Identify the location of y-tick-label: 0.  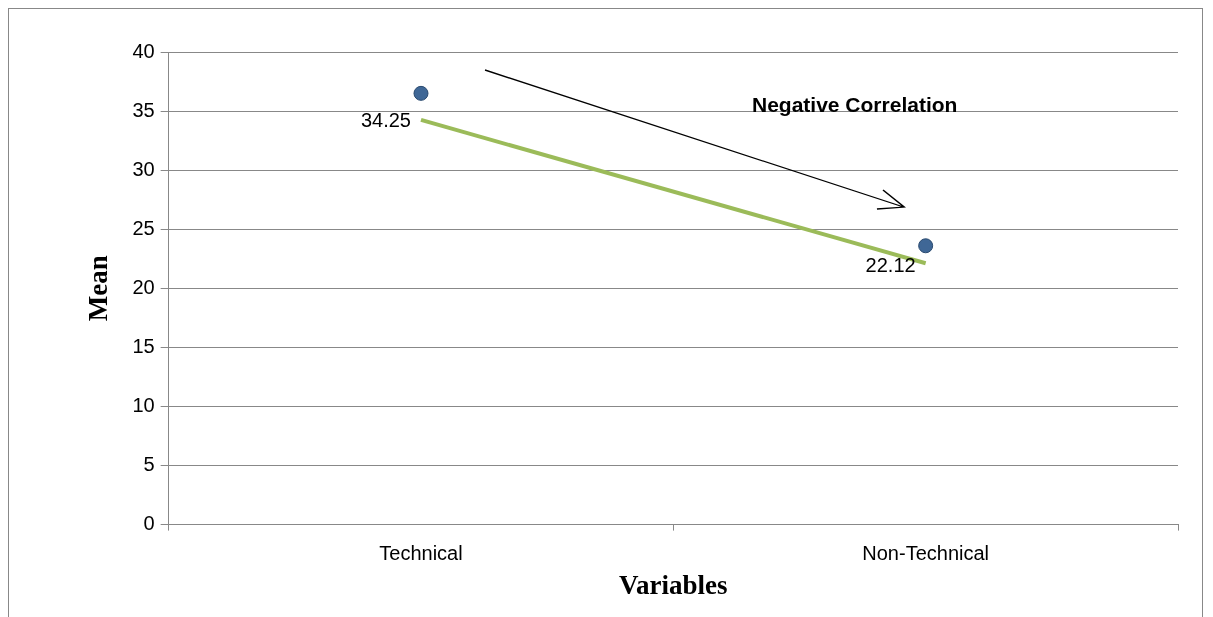
(149, 523).